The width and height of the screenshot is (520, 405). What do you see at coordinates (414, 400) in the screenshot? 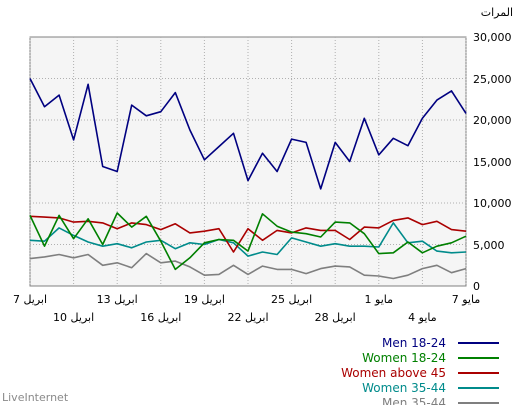
I see `legend-label-men-35-44: Men 35-44` at bounding box center [414, 400].